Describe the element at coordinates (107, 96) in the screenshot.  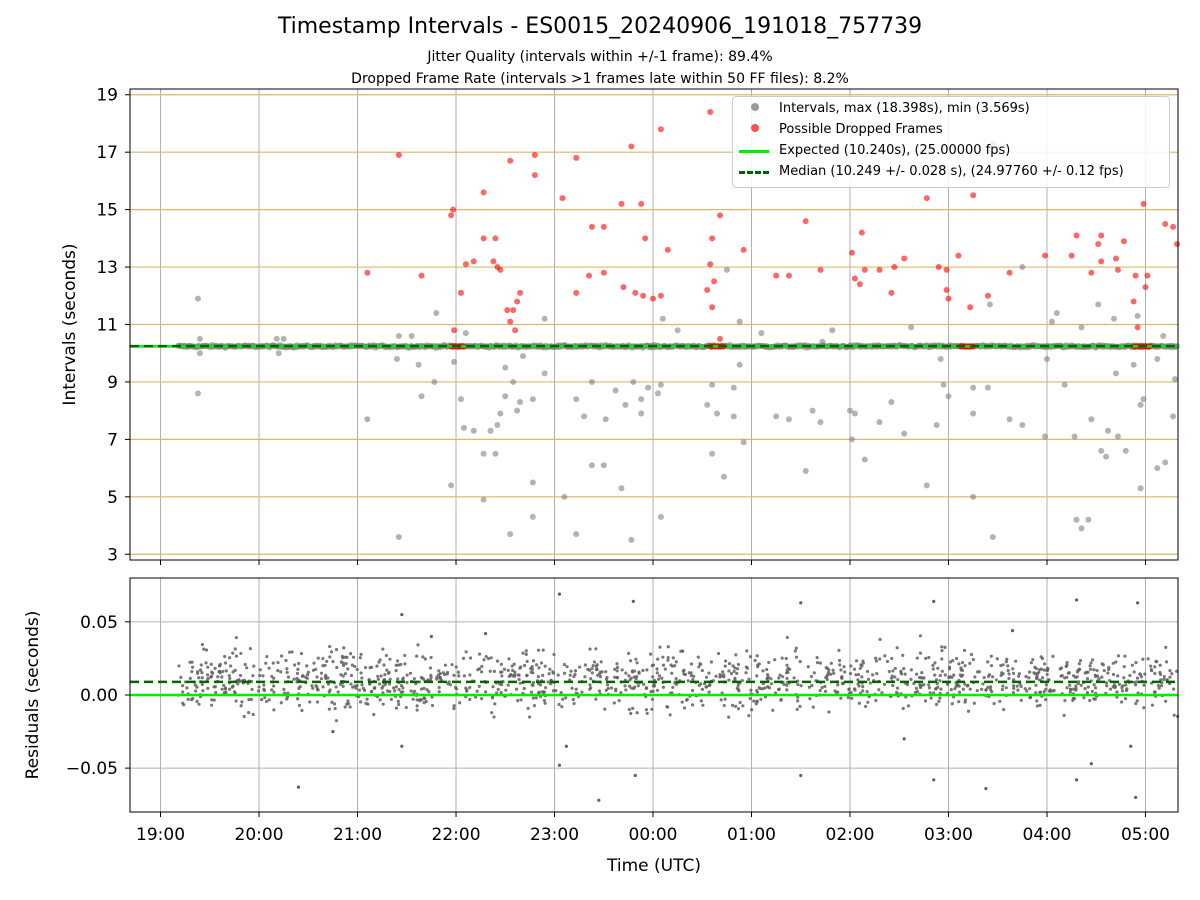
I see `y-tick-label: 19` at that location.